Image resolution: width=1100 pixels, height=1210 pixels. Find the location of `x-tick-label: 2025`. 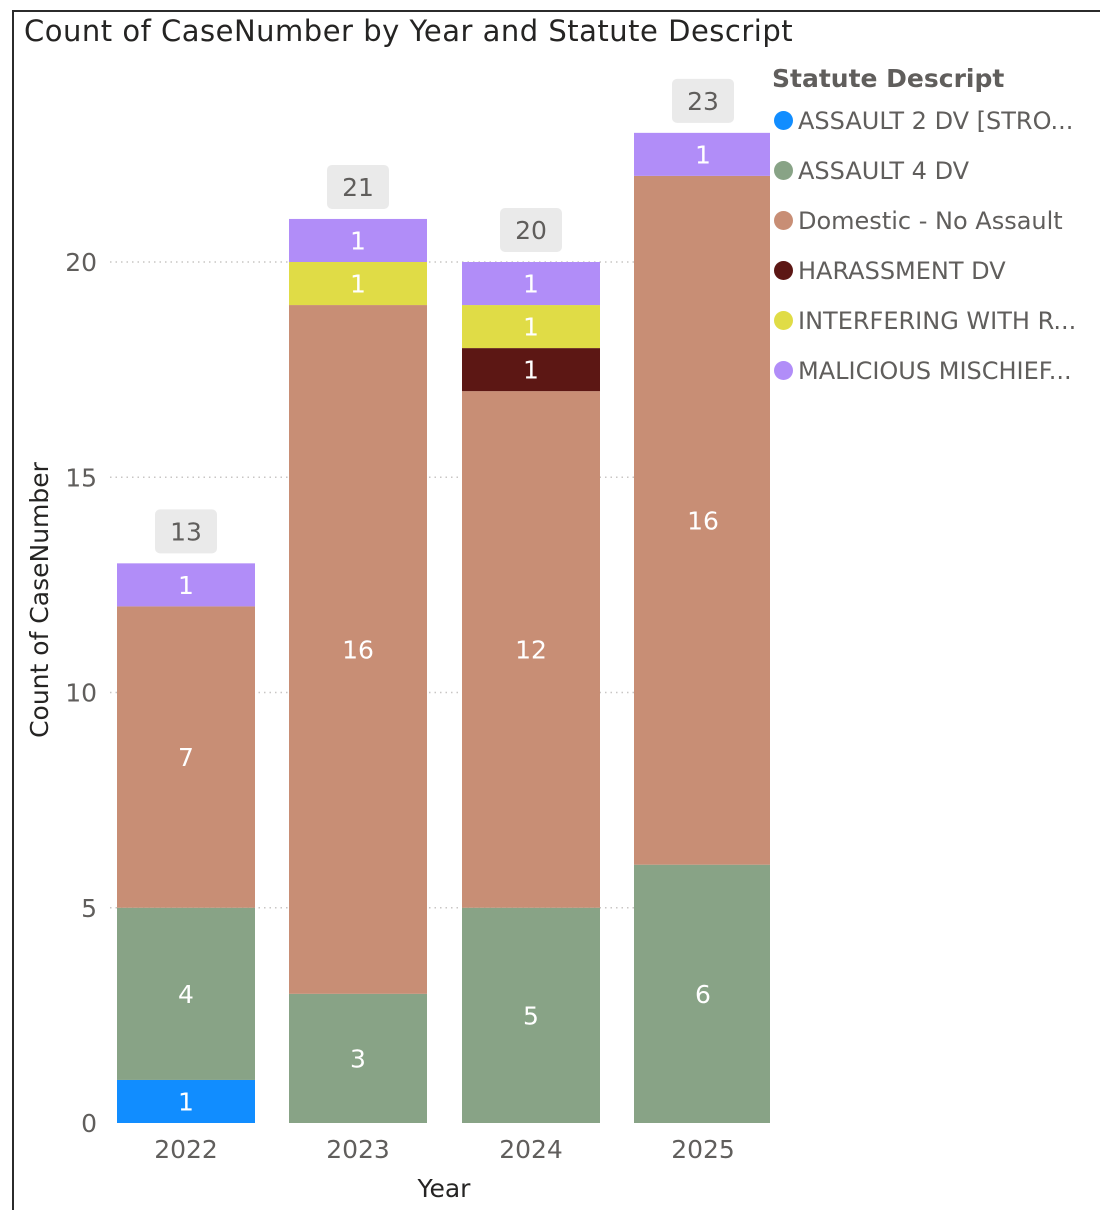

x-tick-label: 2025 is located at coordinates (703, 1149).